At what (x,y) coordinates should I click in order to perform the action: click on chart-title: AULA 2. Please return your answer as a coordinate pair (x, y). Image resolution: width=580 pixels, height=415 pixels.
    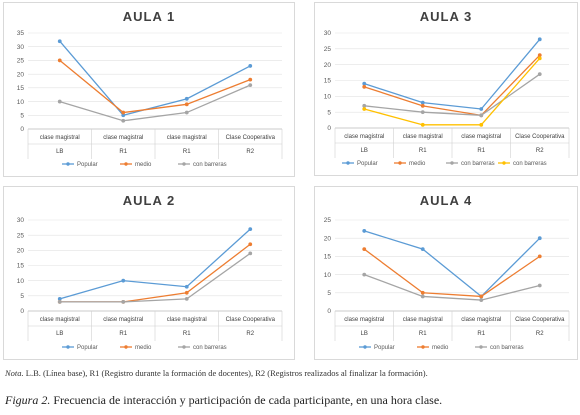
    Looking at the image, I should click on (149, 200).